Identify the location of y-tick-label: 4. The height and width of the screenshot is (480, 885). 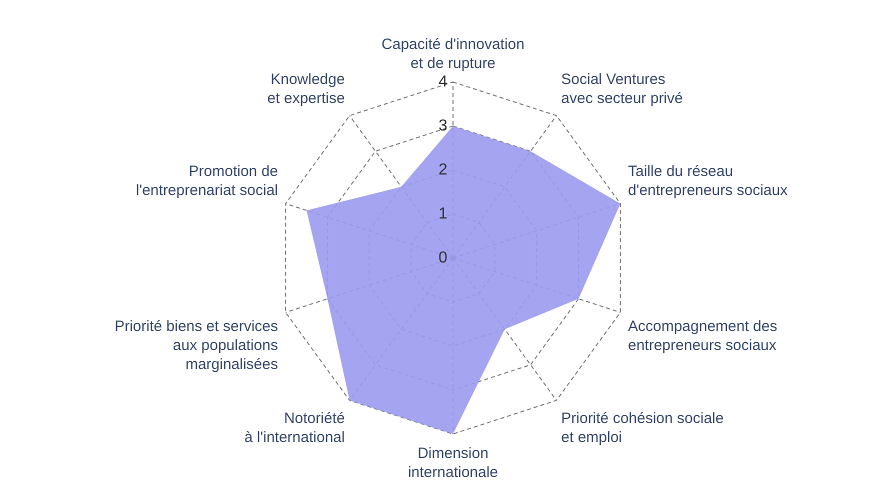
(443, 82).